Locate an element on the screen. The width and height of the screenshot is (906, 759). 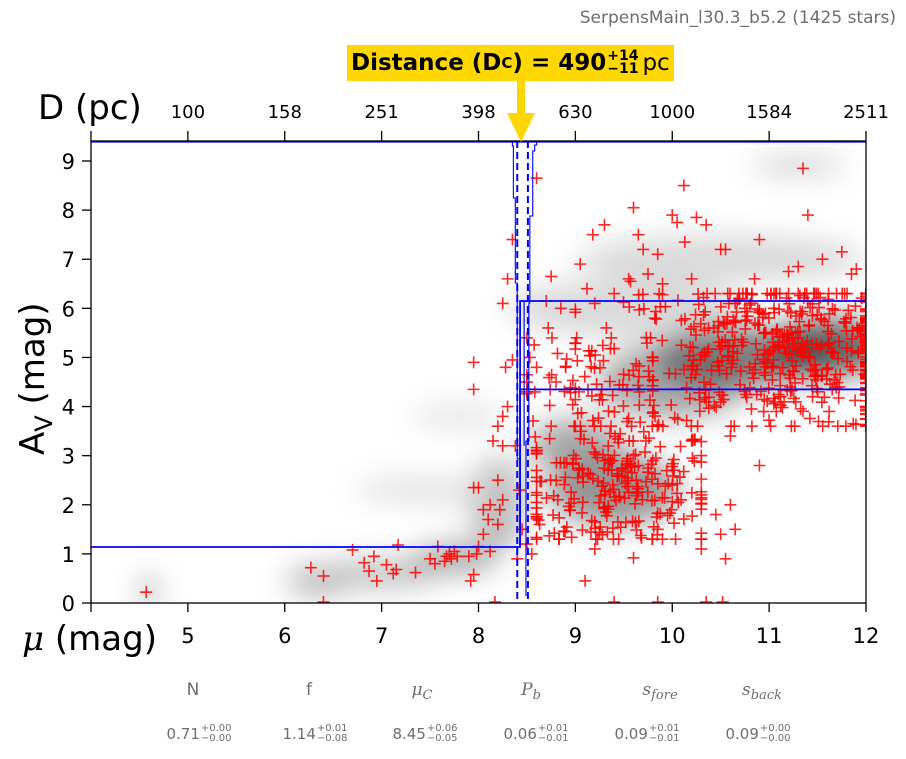
param-name: s is located at coordinates (746, 690).